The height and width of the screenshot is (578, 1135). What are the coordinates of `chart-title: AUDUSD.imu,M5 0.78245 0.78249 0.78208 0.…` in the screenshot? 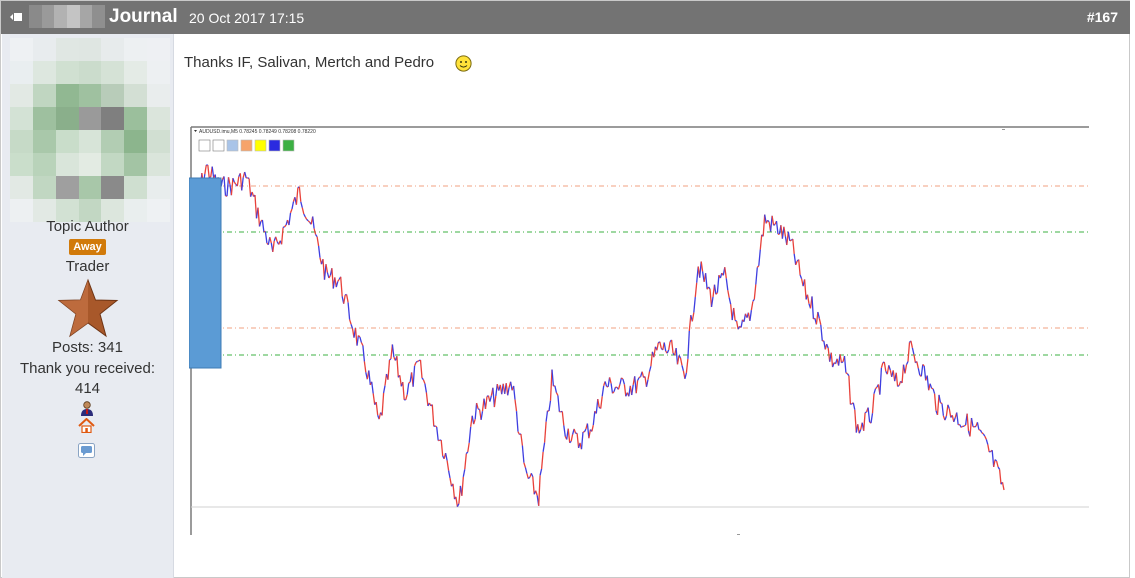 It's located at (257, 132).